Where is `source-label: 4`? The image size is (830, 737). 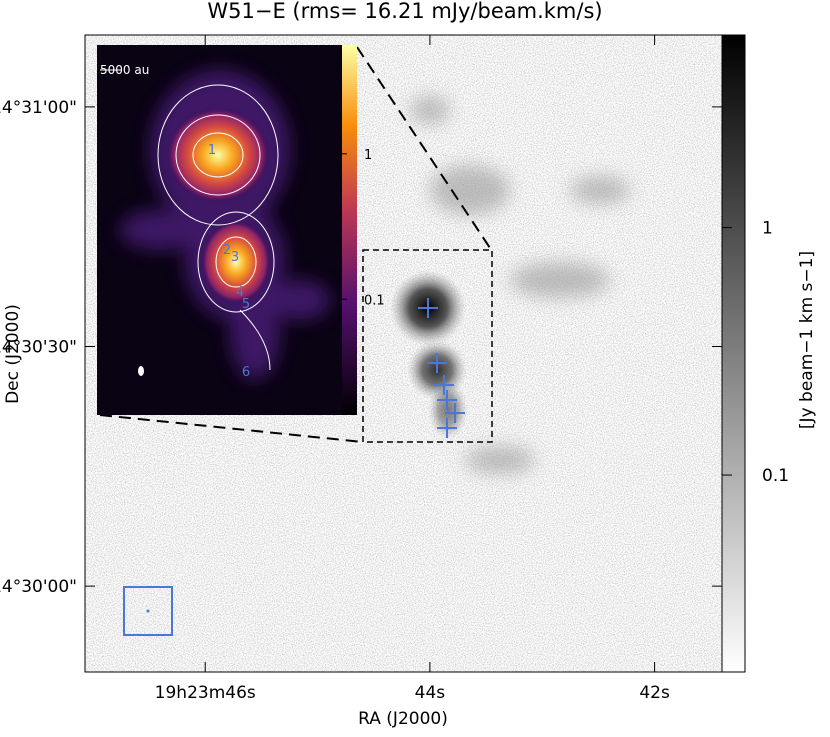 source-label: 4 is located at coordinates (240, 292).